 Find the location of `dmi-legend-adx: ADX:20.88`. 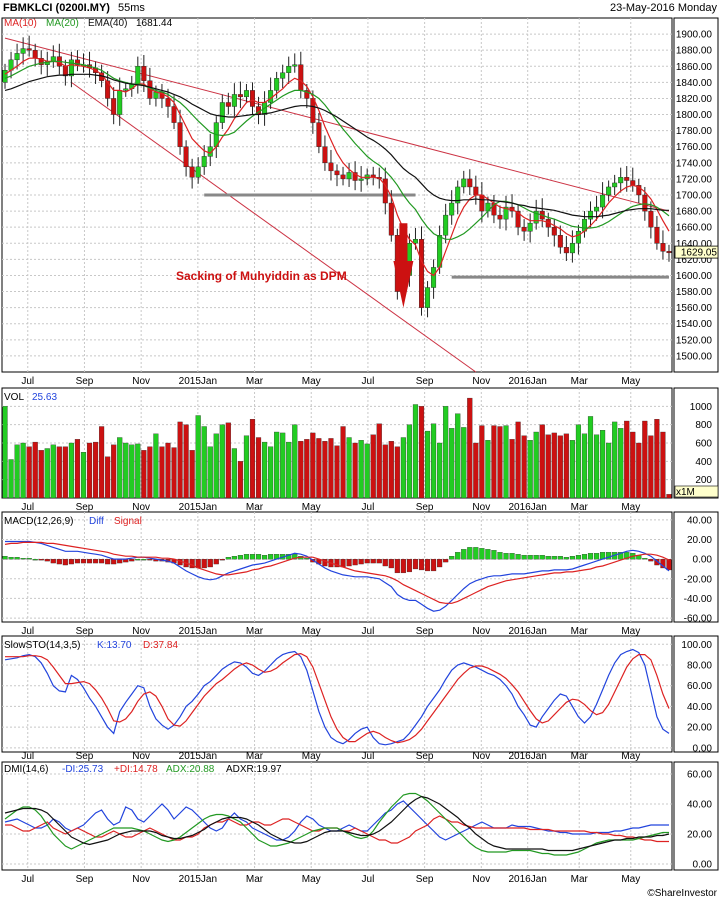

dmi-legend-adx: ADX:20.88 is located at coordinates (190, 769).